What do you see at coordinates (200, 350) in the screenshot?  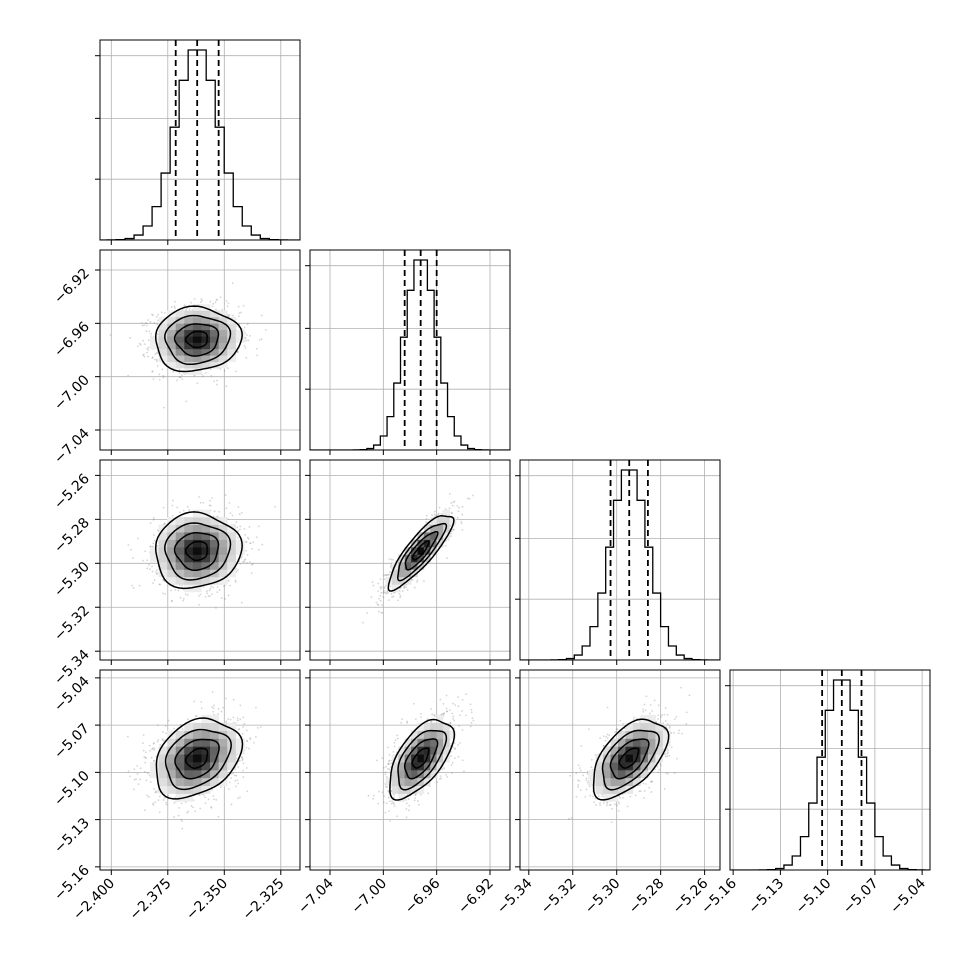 I see `panel-frame` at bounding box center [200, 350].